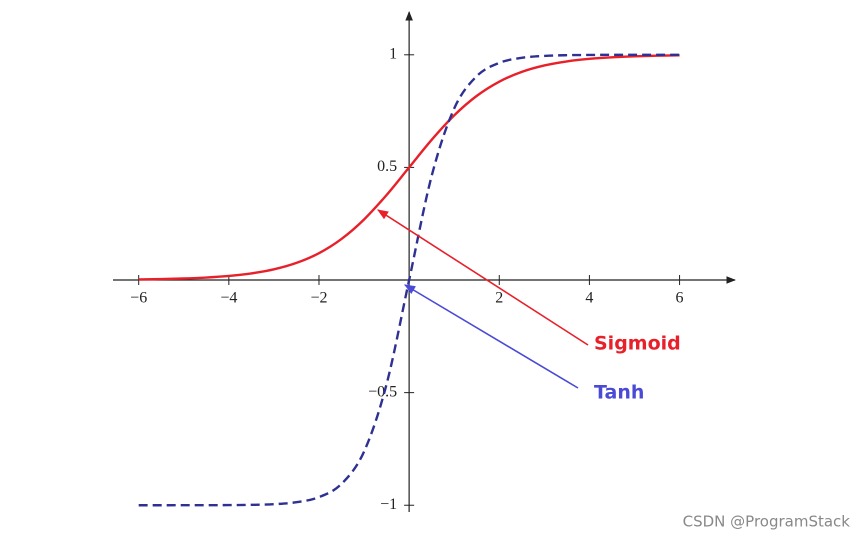 This screenshot has width=867, height=541. Describe the element at coordinates (589, 298) in the screenshot. I see `x-tick-label: 4` at that location.